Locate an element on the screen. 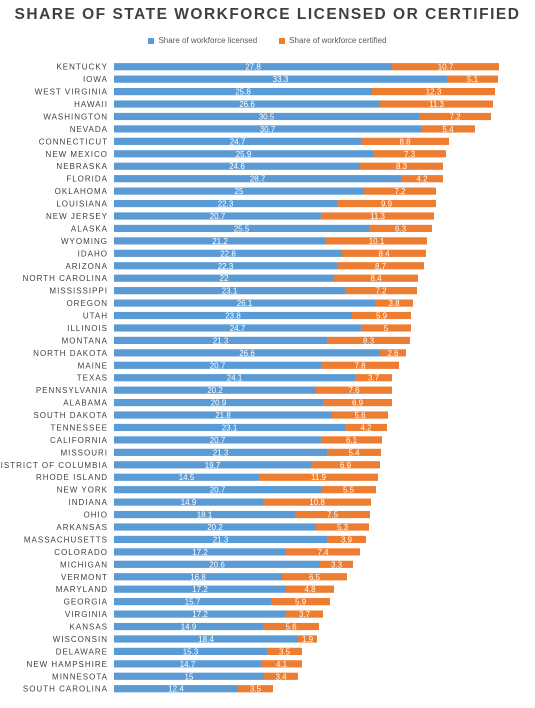 The width and height of the screenshot is (535, 708). data-label: 5.3 is located at coordinates (343, 527).